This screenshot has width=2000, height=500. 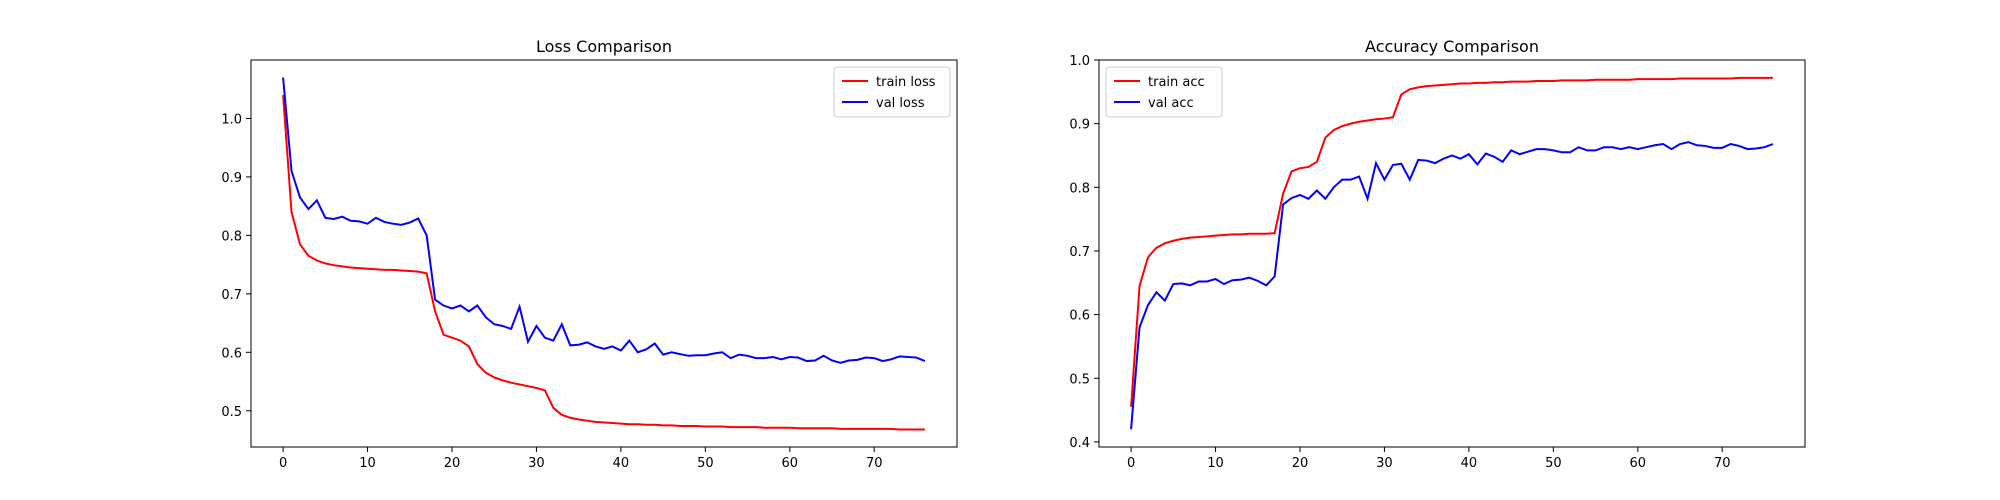 What do you see at coordinates (1171, 103) in the screenshot?
I see `legend-label: val acc` at bounding box center [1171, 103].